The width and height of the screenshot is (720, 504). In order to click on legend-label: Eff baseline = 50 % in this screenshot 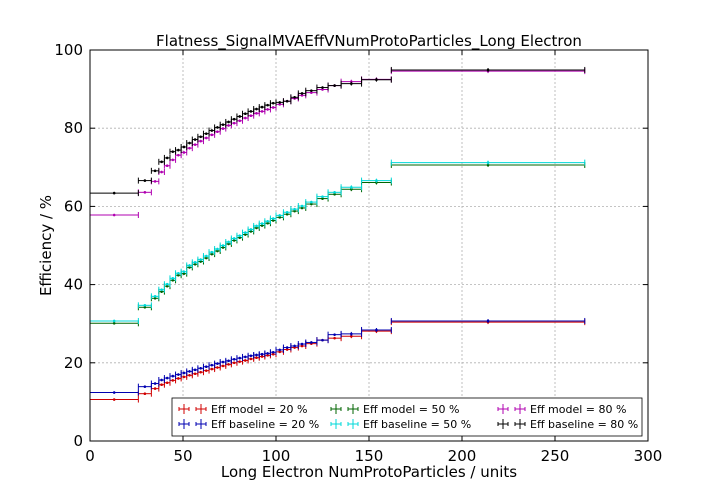, I will do `click(417, 424)`.